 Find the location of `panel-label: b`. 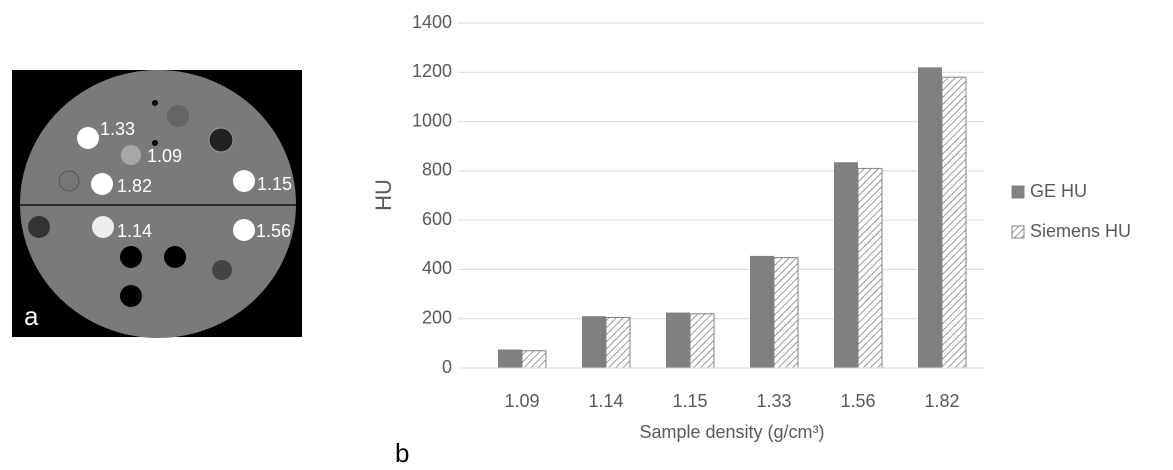

panel-label: b is located at coordinates (402, 453).